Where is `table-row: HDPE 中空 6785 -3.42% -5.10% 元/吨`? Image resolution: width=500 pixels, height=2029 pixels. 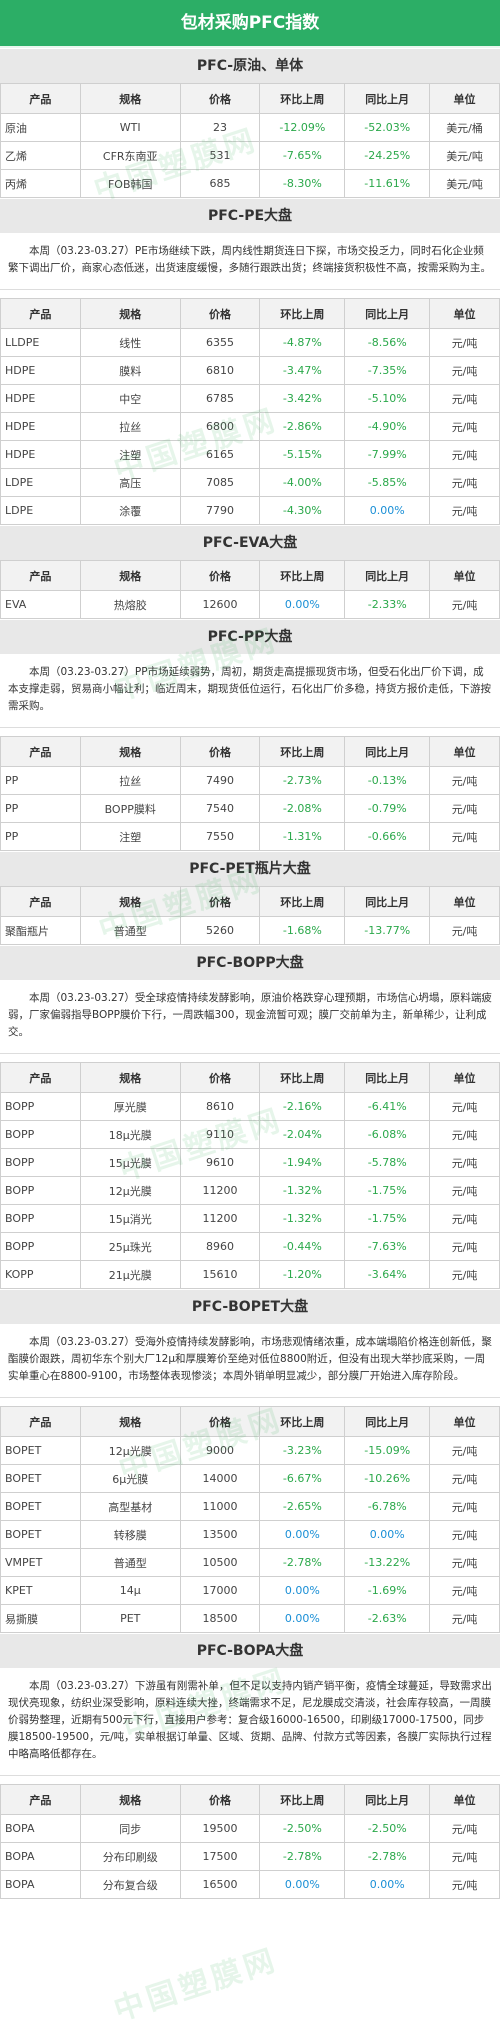
table-row: HDPE 中空 6785 -3.42% -5.10% 元/吨 is located at coordinates (250, 398).